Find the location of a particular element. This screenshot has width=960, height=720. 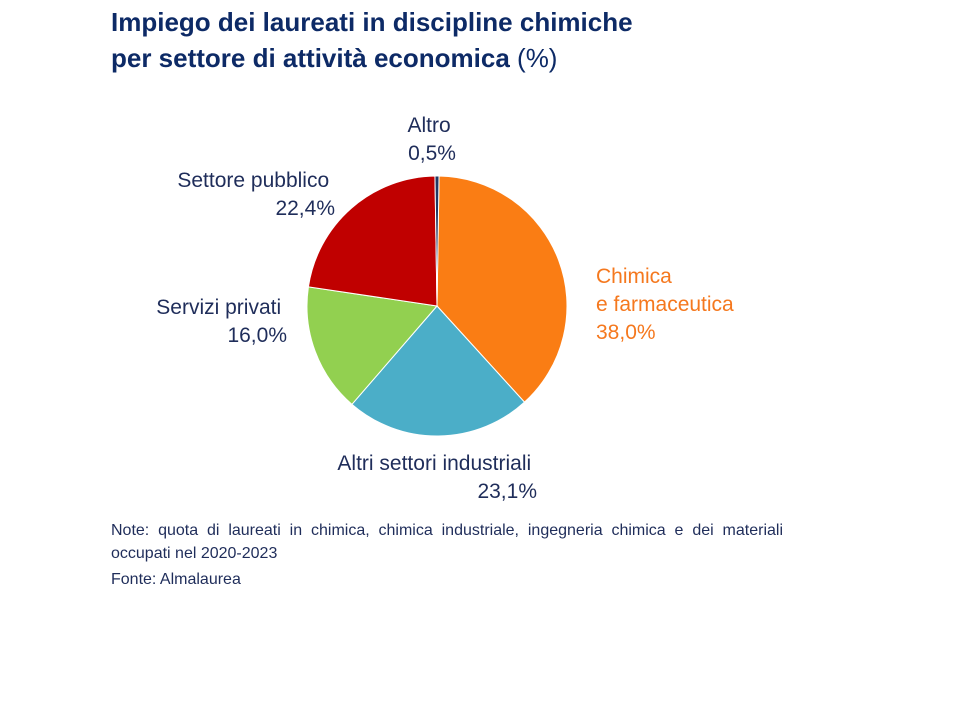

slice-value-chimica: 38,0% is located at coordinates (626, 332).